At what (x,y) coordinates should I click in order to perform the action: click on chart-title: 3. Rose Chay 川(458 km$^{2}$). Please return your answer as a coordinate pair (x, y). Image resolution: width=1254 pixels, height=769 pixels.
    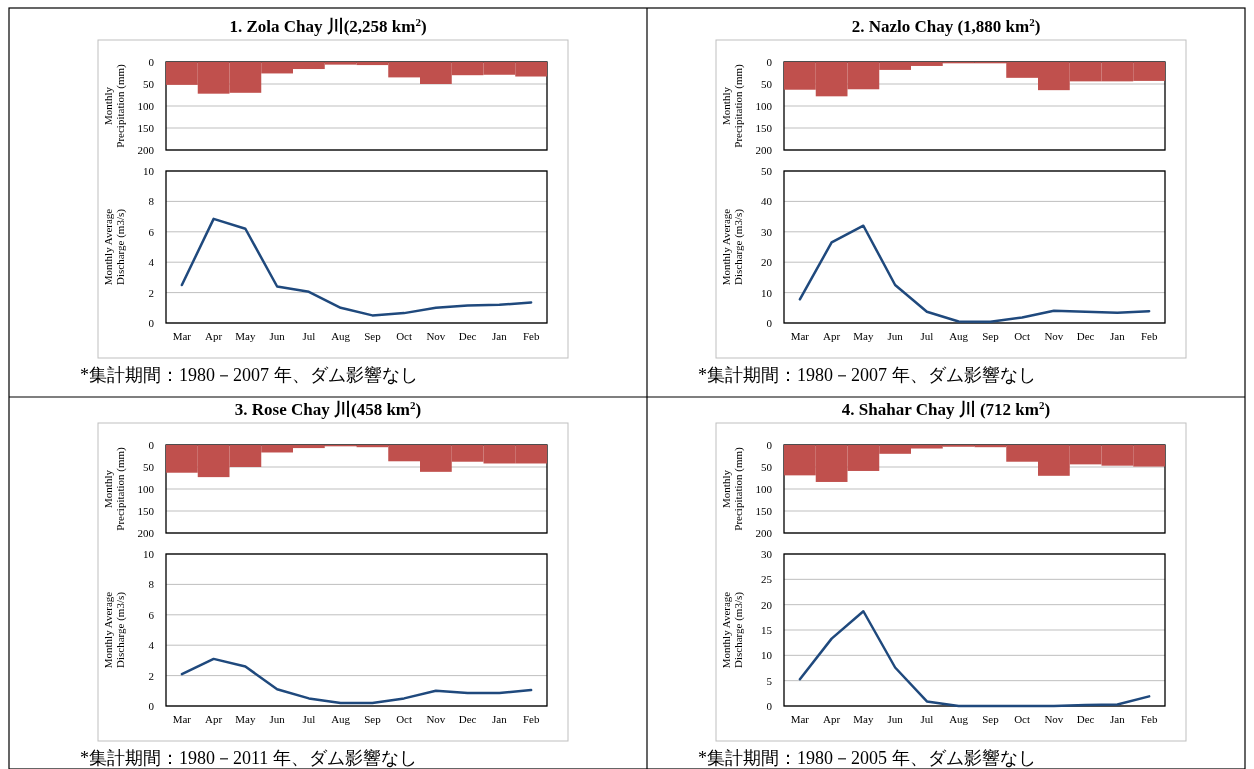
    Looking at the image, I should click on (328, 409).